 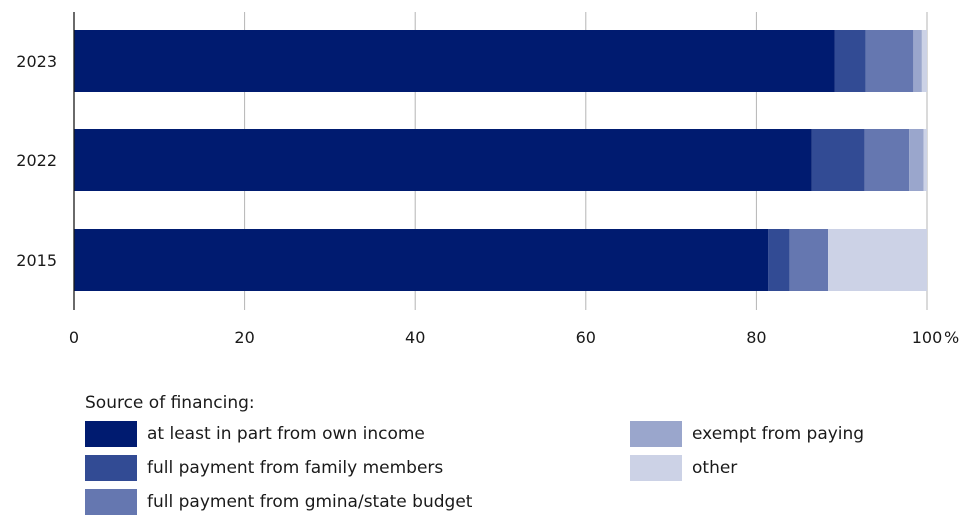 I want to click on x-tick-label: 20, so click(x=244, y=337).